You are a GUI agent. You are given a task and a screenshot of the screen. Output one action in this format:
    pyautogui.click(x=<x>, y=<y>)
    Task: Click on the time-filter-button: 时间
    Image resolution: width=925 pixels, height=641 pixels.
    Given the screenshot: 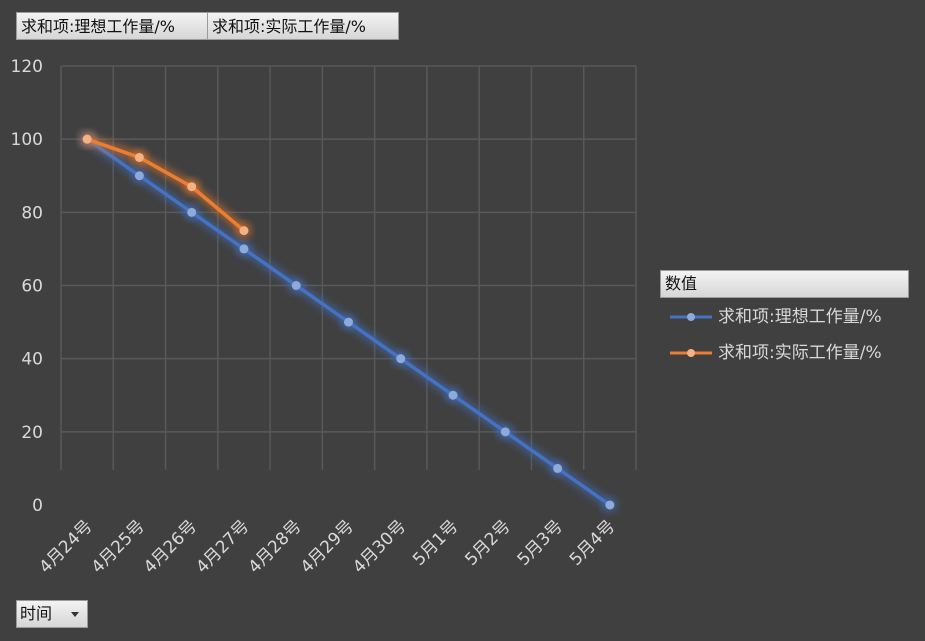 What is the action you would take?
    pyautogui.click(x=52, y=614)
    